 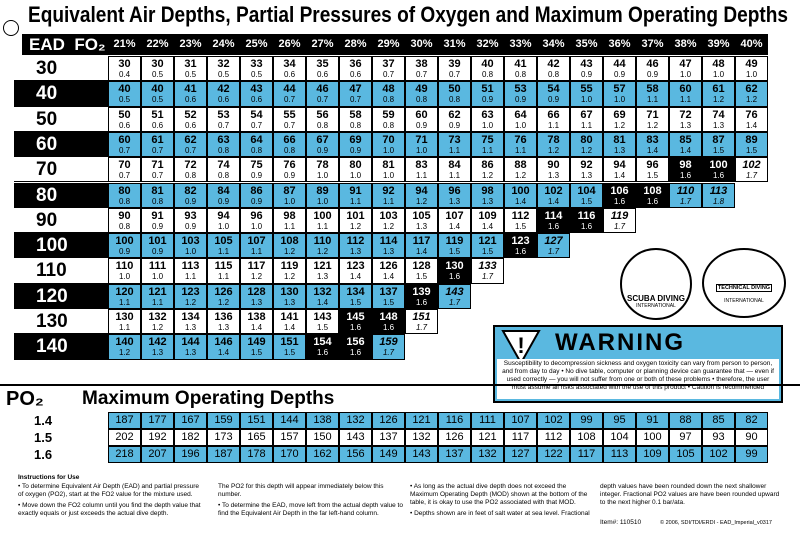 I want to click on mod-depth: 196, so click(x=190, y=454).